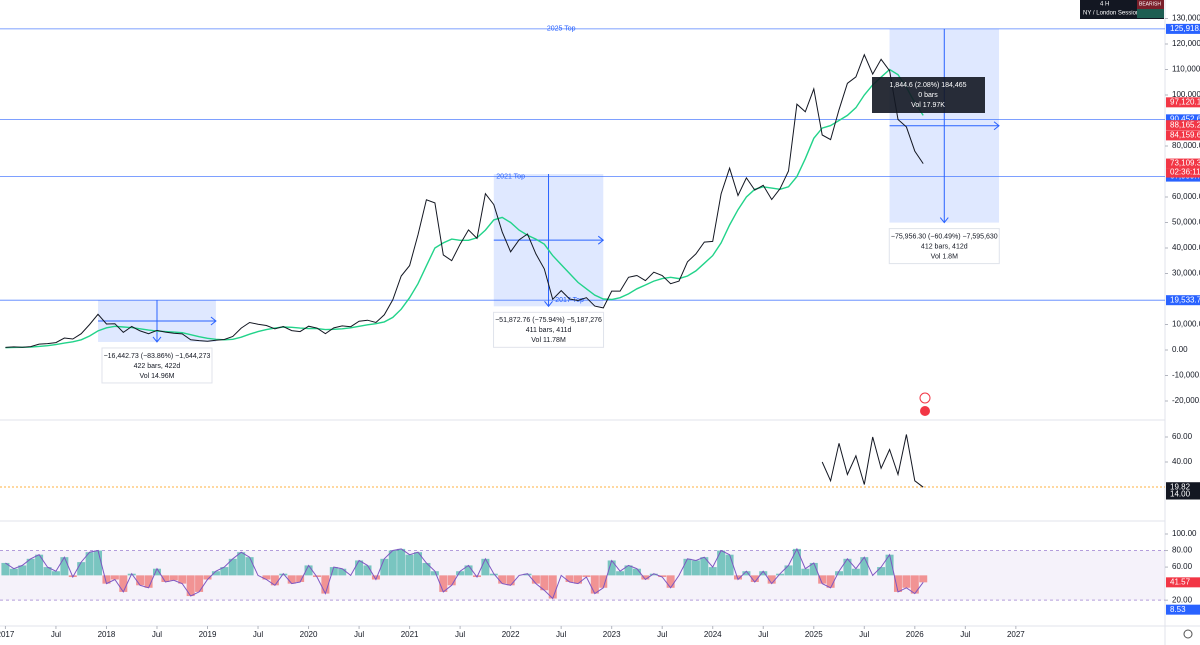 This screenshot has height=645, width=1200. Describe the element at coordinates (612, 634) in the screenshot. I see `x-tick-label: 2023` at that location.